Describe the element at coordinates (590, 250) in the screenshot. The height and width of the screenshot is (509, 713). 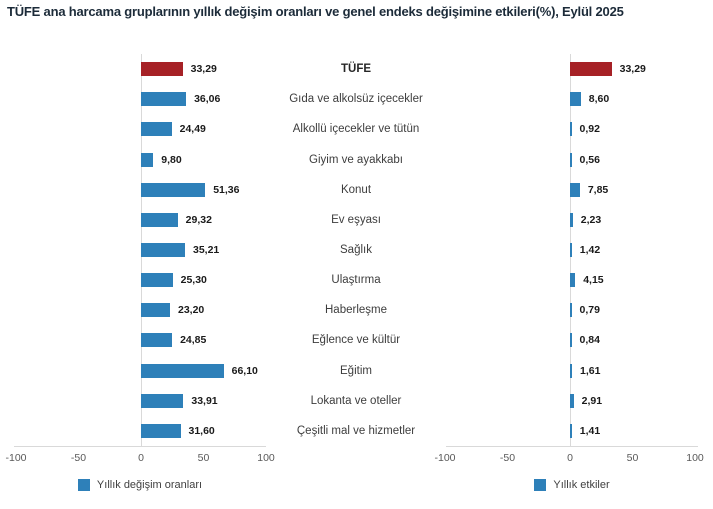
I see `value-label: 1,42` at that location.